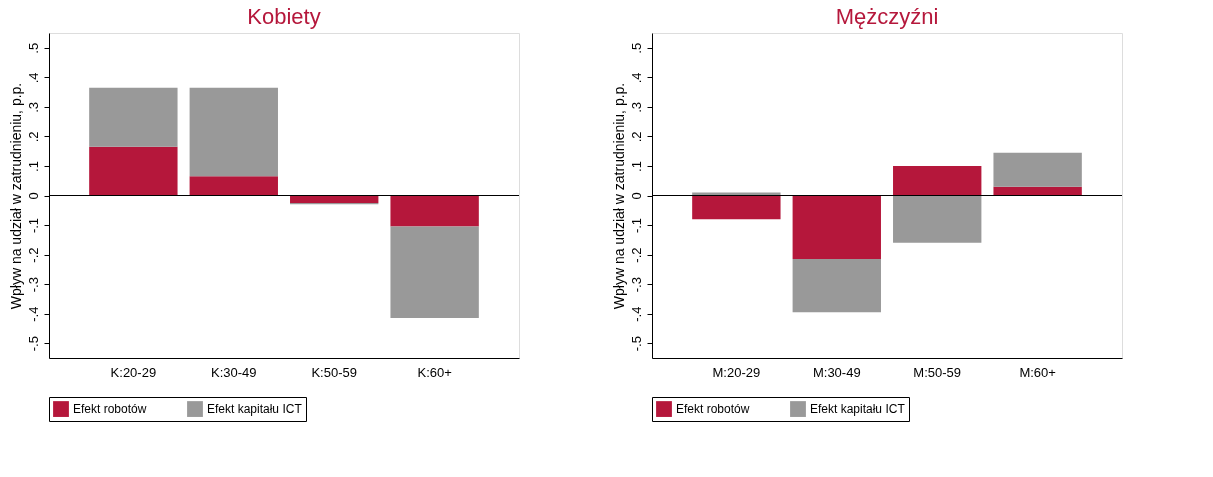  What do you see at coordinates (887, 16) in the screenshot?
I see `chart-title: Mężczyźni` at bounding box center [887, 16].